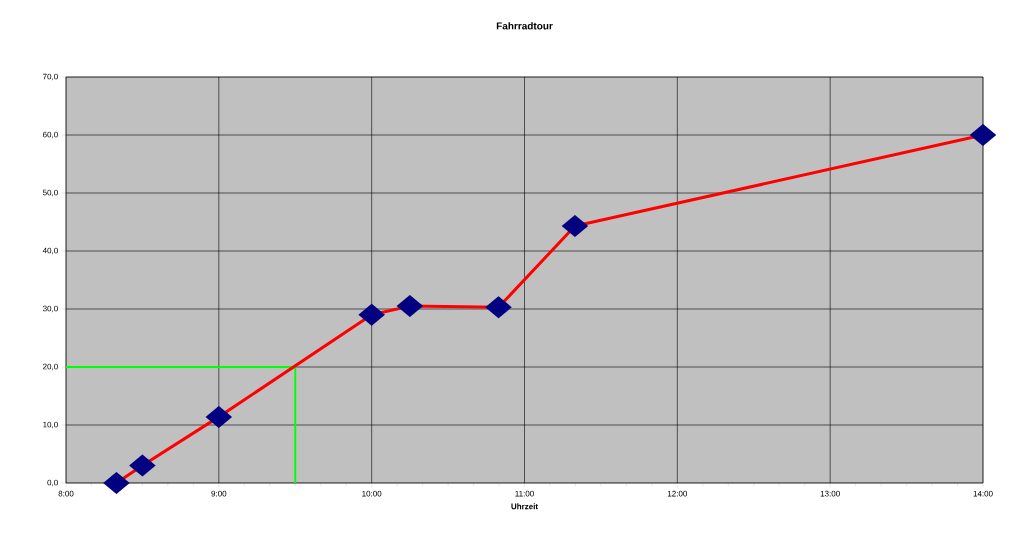  I want to click on y-tick-label: 50,0, so click(50, 193).